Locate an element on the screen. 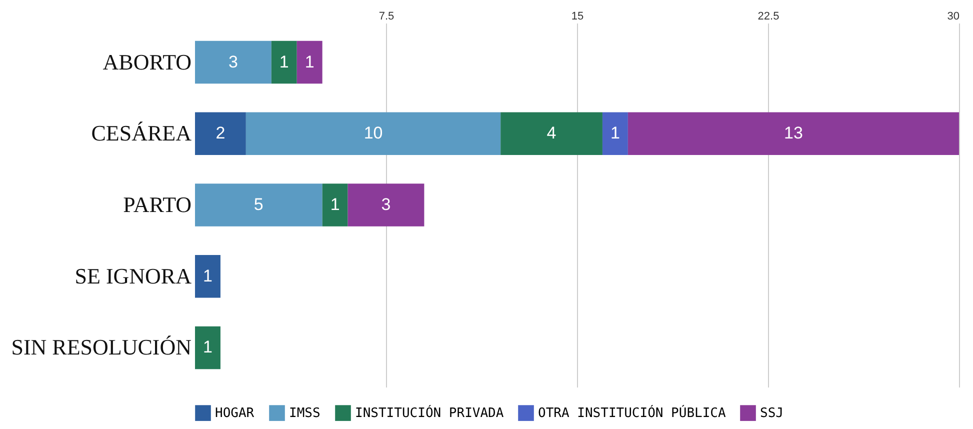 Image resolution: width=973 pixels, height=429 pixels. legend-label: HOGAR is located at coordinates (234, 414).